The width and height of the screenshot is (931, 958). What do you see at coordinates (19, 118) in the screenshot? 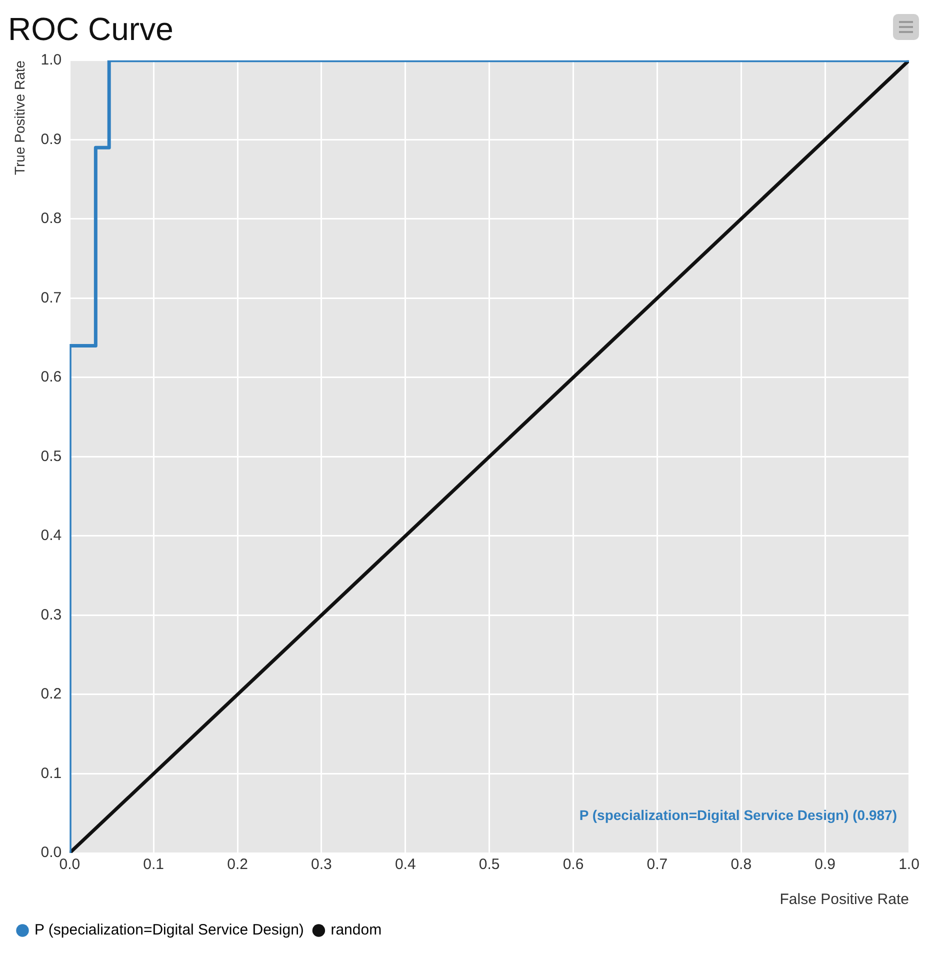
I see `y-axis-title: True Positive Rate` at bounding box center [19, 118].